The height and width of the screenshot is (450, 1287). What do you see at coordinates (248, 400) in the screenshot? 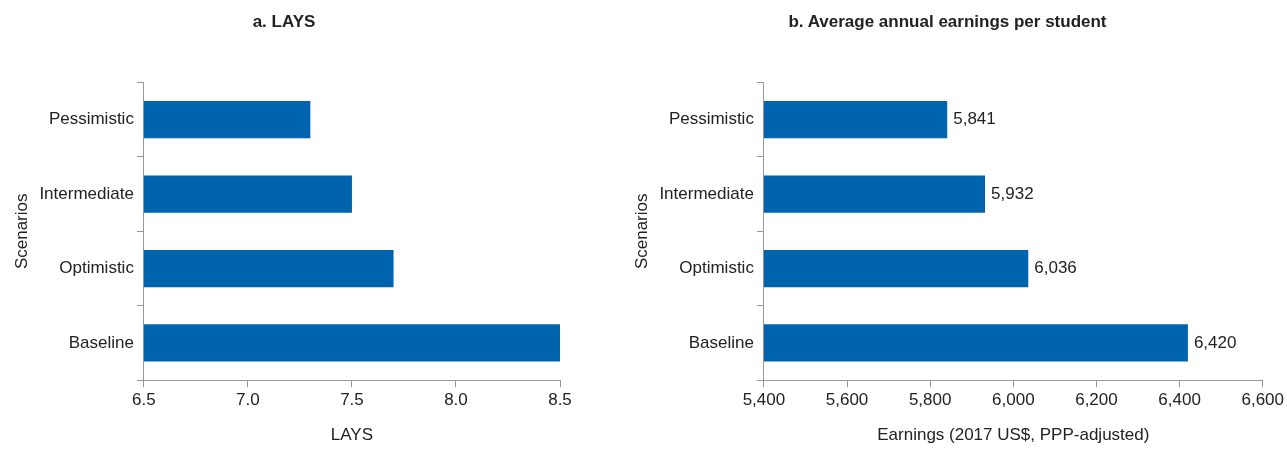
I see `x-tick-label: 7.0` at bounding box center [248, 400].